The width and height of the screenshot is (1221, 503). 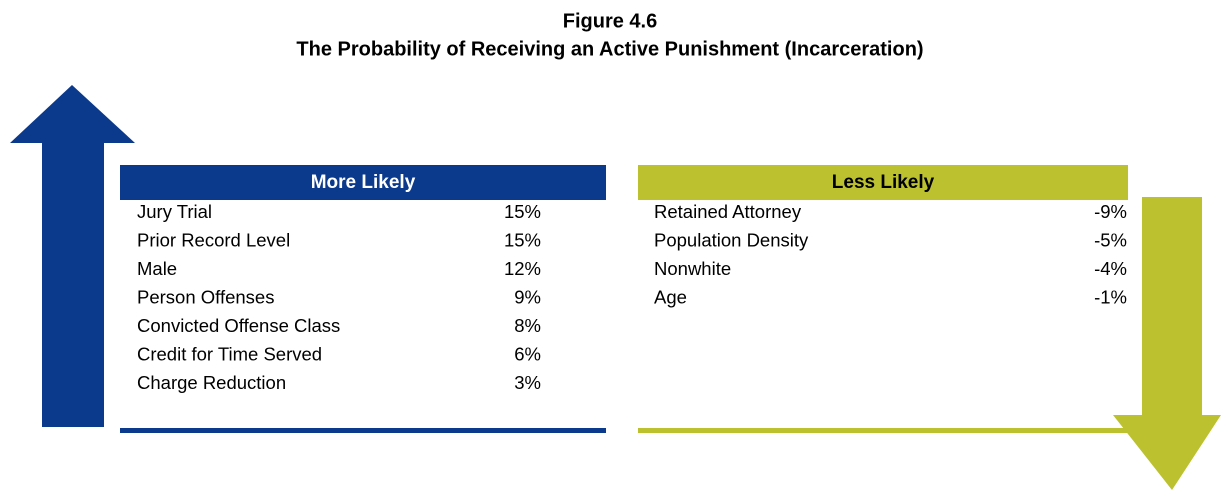 I want to click on row-label: Charge Reduction, so click(x=211, y=382).